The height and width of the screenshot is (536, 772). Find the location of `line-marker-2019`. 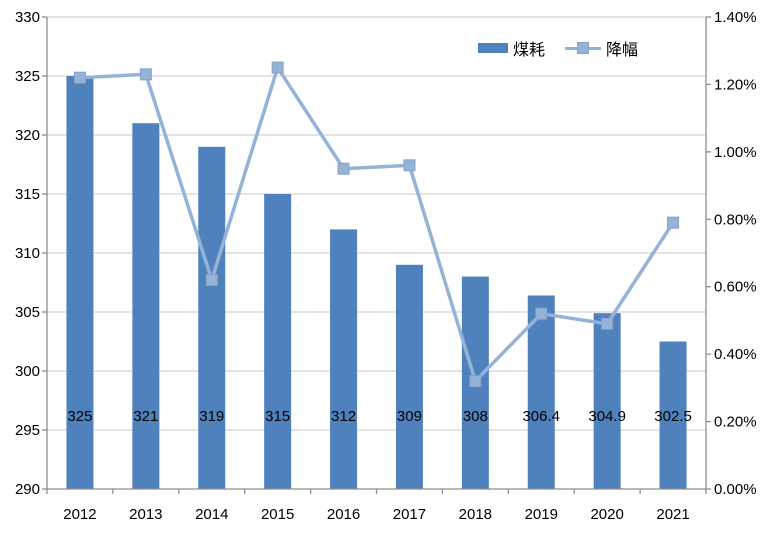

line-marker-2019 is located at coordinates (541, 313).